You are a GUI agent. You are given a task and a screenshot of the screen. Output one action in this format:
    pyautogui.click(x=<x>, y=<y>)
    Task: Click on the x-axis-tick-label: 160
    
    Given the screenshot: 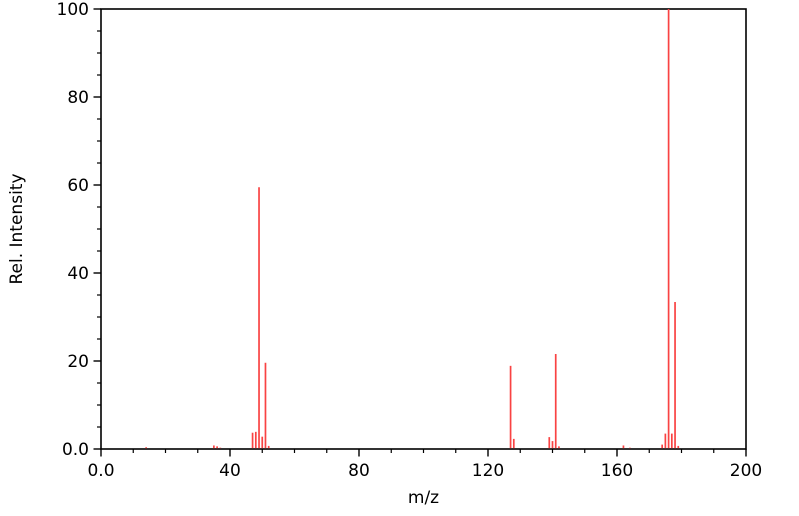 What is the action you would take?
    pyautogui.click(x=617, y=471)
    